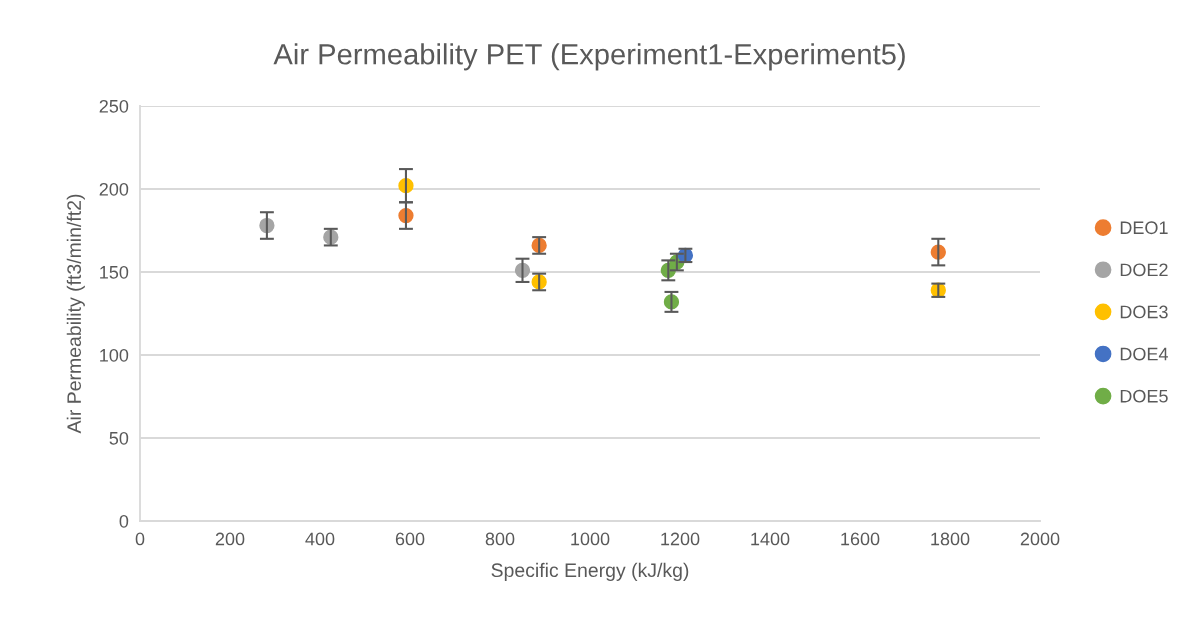 This screenshot has width=1200, height=639. What do you see at coordinates (590, 571) in the screenshot?
I see `x-axis-title: Specific Energy (kJ/kg)` at bounding box center [590, 571].